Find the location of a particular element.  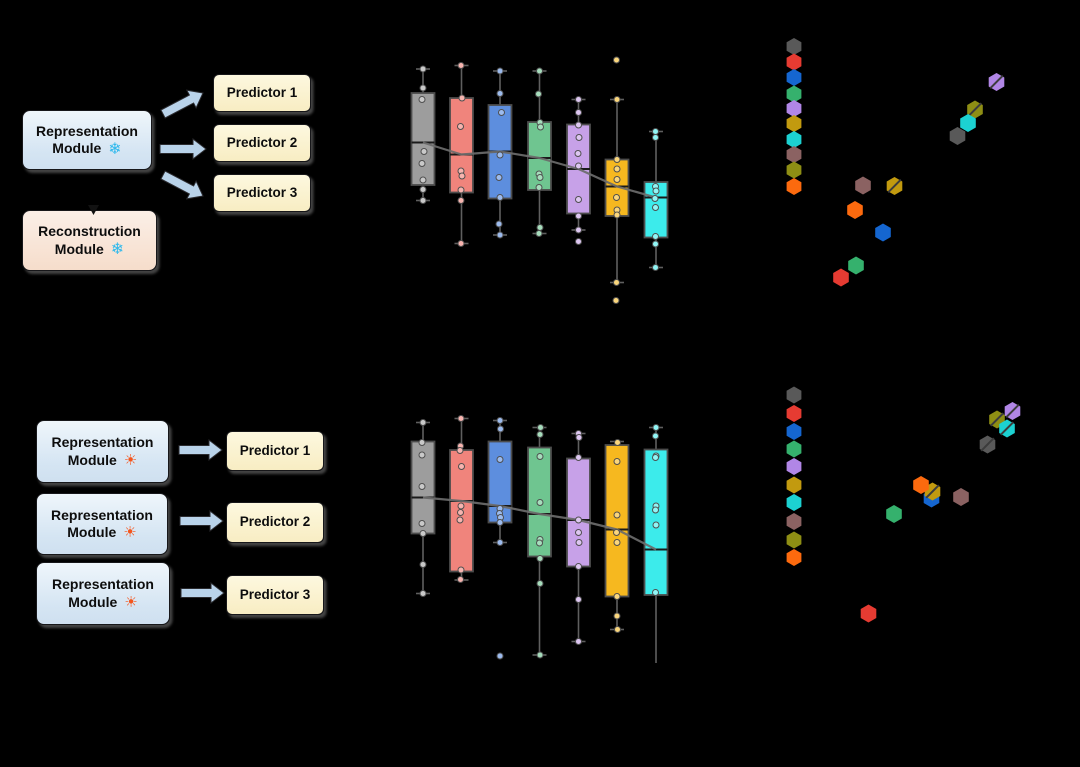

box-points-cyan is located at coordinates (655, 199).